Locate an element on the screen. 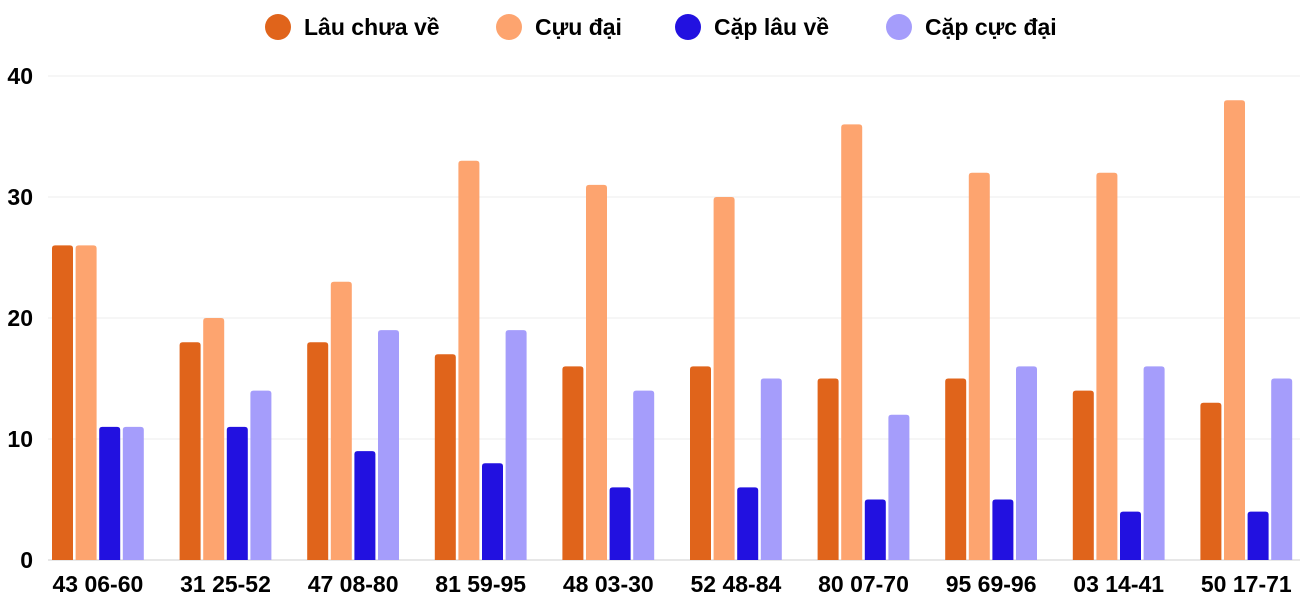  bar-2-10: Cựu đại — 50 17-71: 38 is located at coordinates (1234, 330).